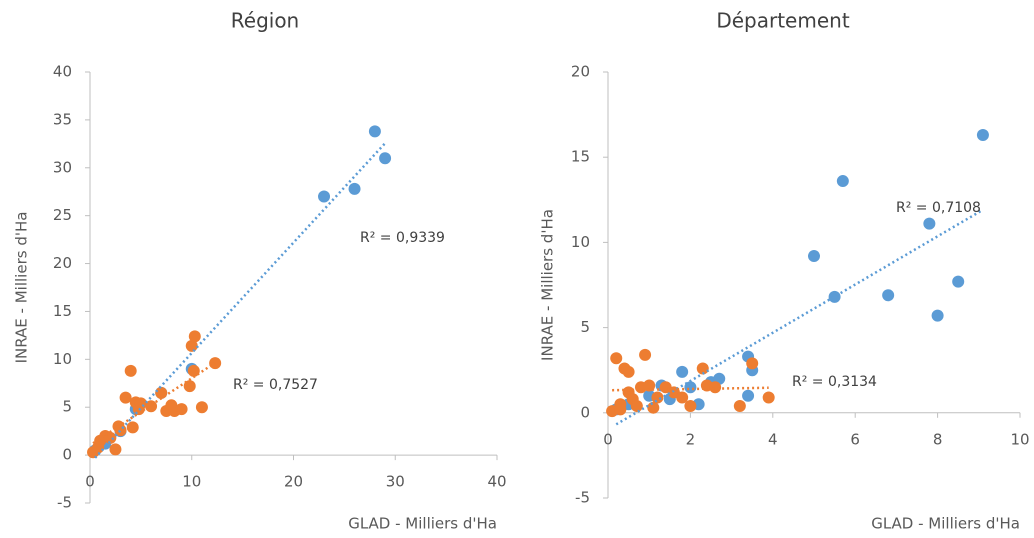 The image size is (1034, 538). What do you see at coordinates (855, 439) in the screenshot?
I see `x-tick-label: 6` at bounding box center [855, 439].